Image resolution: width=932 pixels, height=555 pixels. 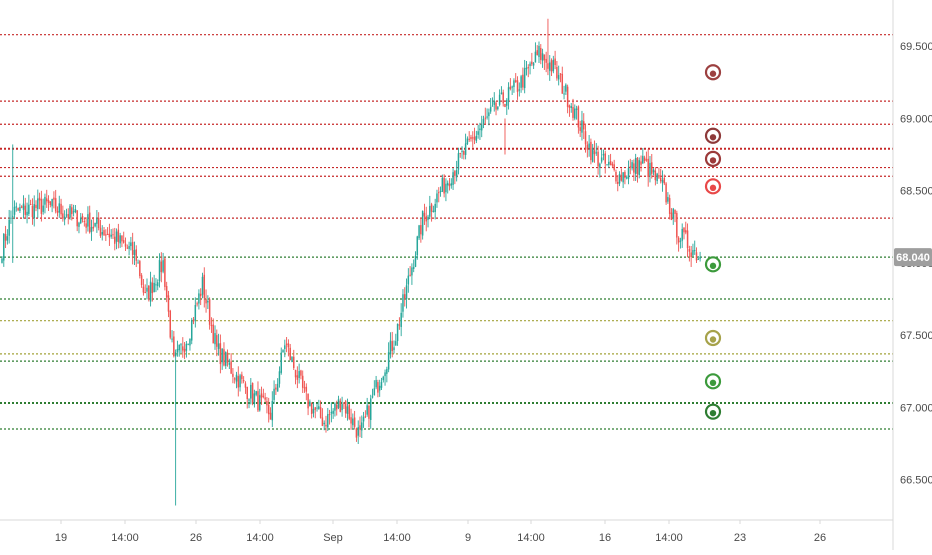 What do you see at coordinates (916, 47) in the screenshot?
I see `y-tick-label: 69.500` at bounding box center [916, 47].